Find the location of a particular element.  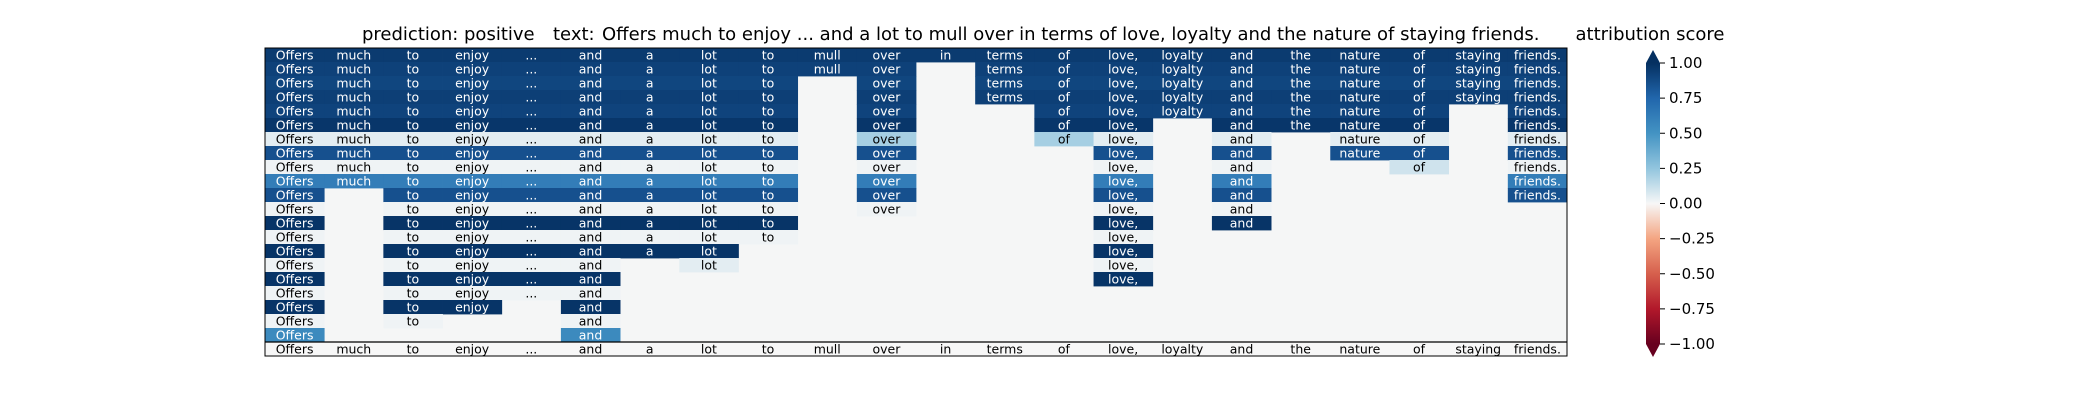

token-label: the is located at coordinates (1300, 97).